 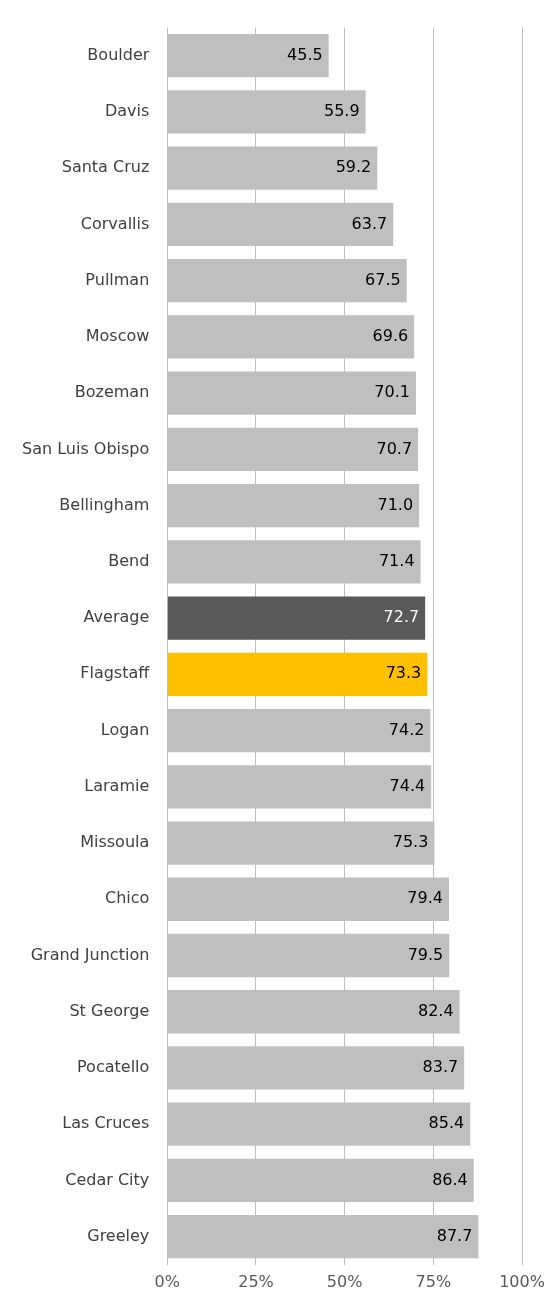 What do you see at coordinates (383, 279) in the screenshot?
I see `data-label: 67.5` at bounding box center [383, 279].